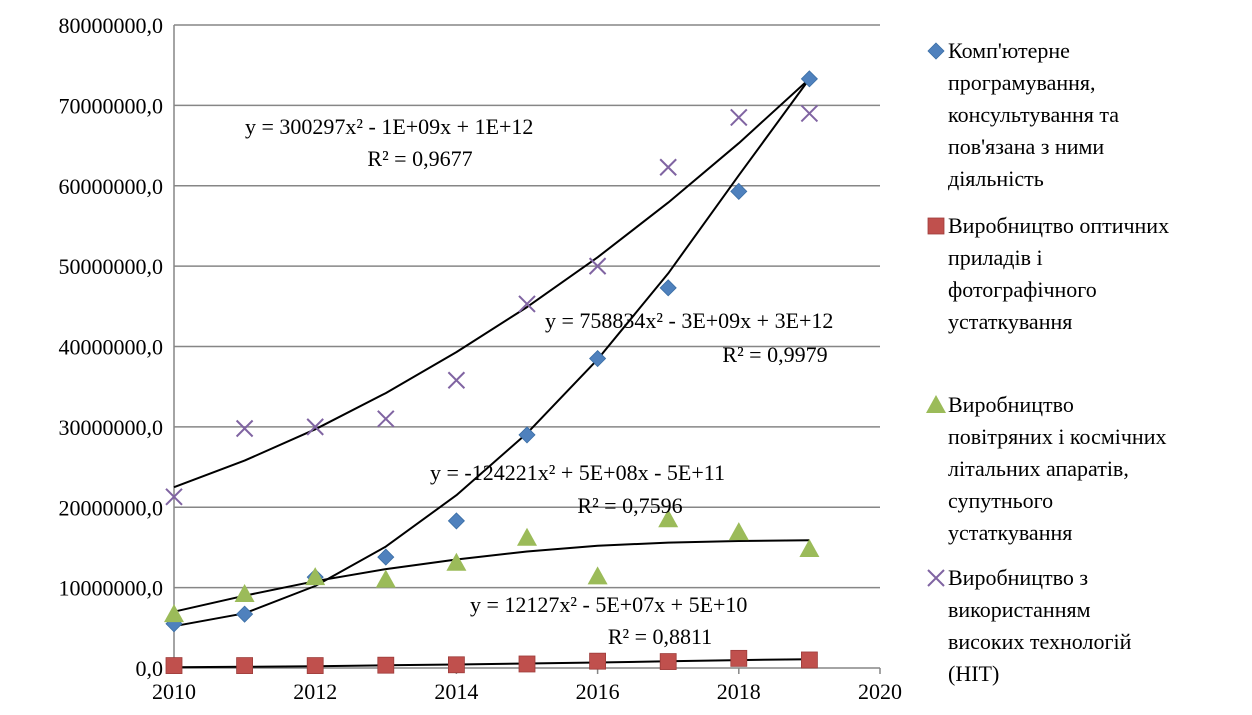 This screenshot has width=1252, height=715. I want to click on trendline-r-squared: R² = 0,7596, so click(629, 505).